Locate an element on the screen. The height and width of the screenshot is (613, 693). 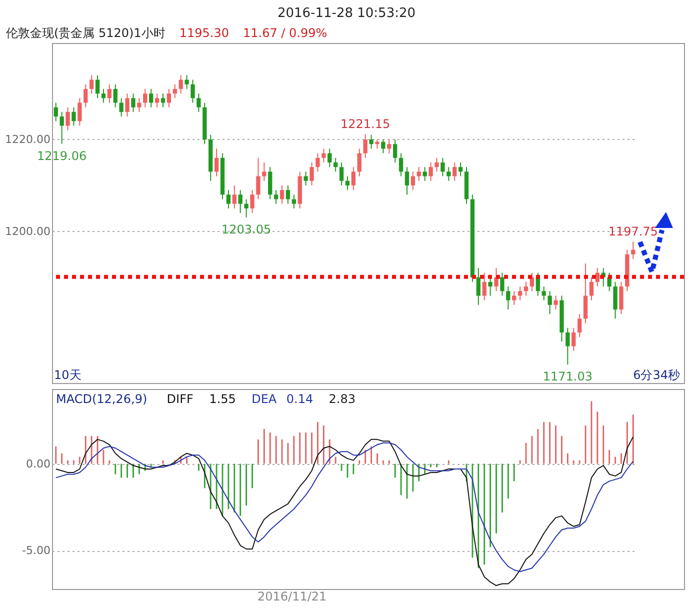
y-tick-label: 1200.00 is located at coordinates (27, 231).